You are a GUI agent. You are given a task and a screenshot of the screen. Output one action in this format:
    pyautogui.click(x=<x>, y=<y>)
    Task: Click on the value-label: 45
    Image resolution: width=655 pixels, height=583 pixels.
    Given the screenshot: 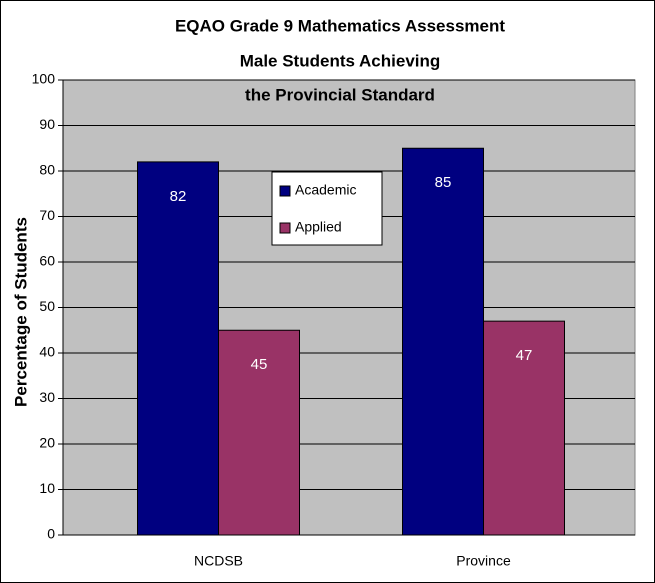 What is the action you would take?
    pyautogui.click(x=259, y=364)
    